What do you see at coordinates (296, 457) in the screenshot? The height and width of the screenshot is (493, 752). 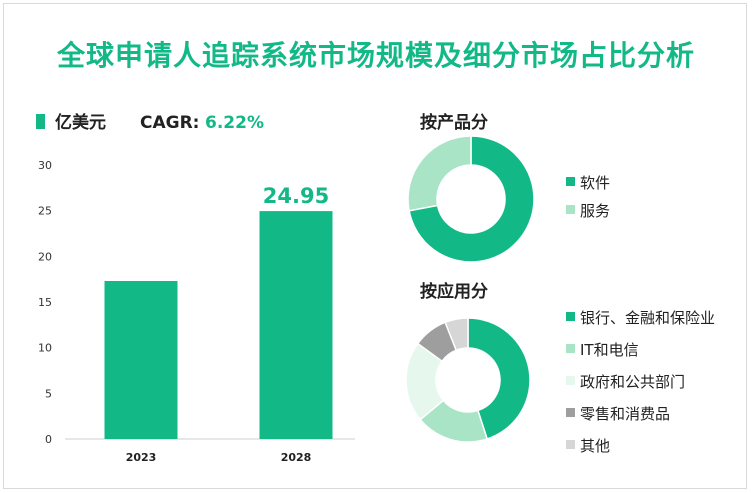 I see `x-tick-label: 2028` at bounding box center [296, 457].